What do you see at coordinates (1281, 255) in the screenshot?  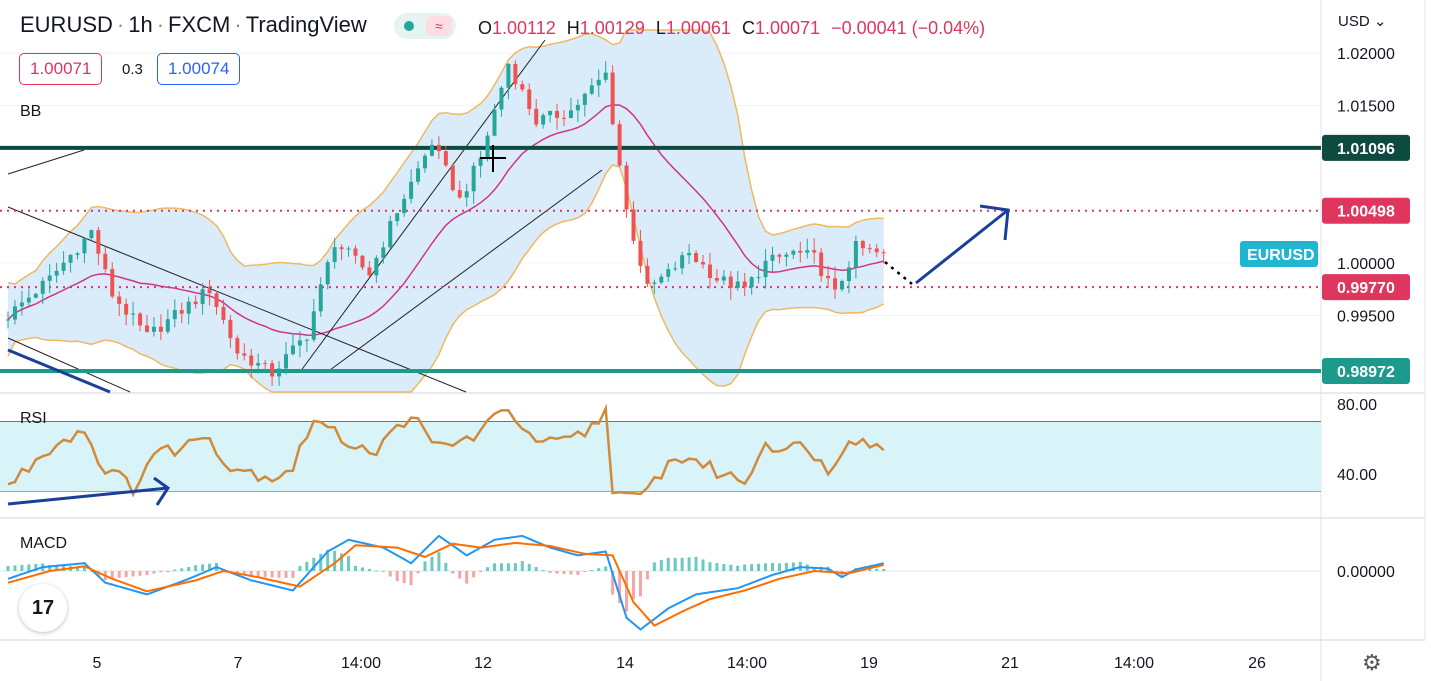 I see `symbol-tag: EURUSD` at bounding box center [1281, 255].